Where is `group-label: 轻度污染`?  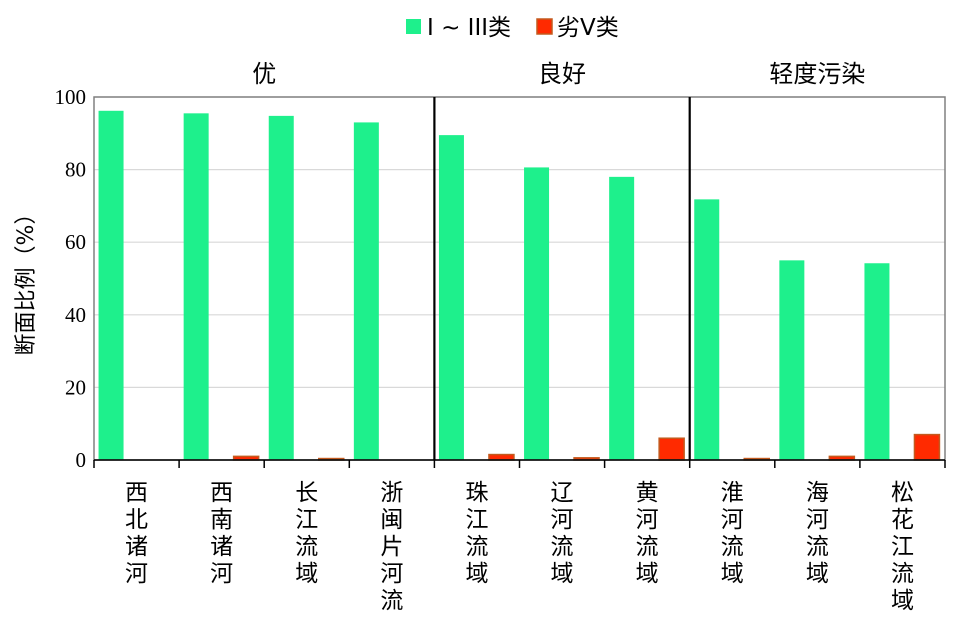 group-label: 轻度污染 is located at coordinates (817, 74).